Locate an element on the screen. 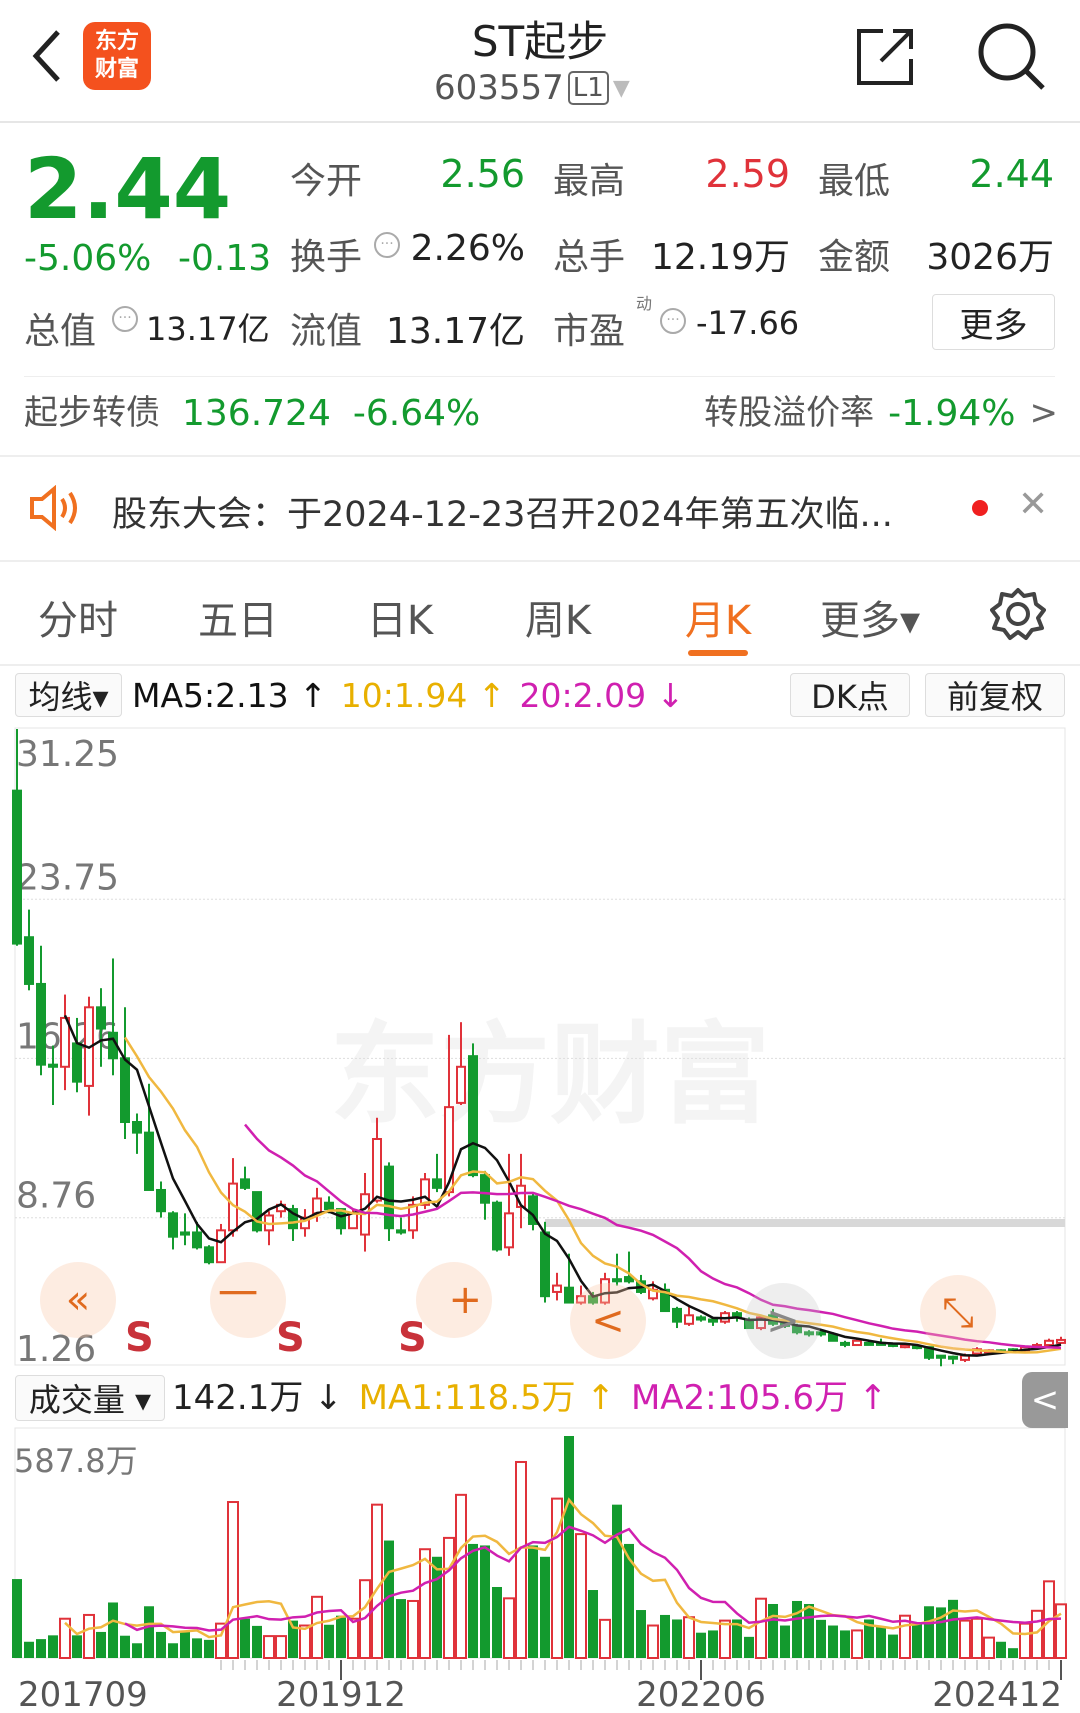 This screenshot has height=1713, width=1080. watermark: 东方财富 is located at coordinates (550, 1075).